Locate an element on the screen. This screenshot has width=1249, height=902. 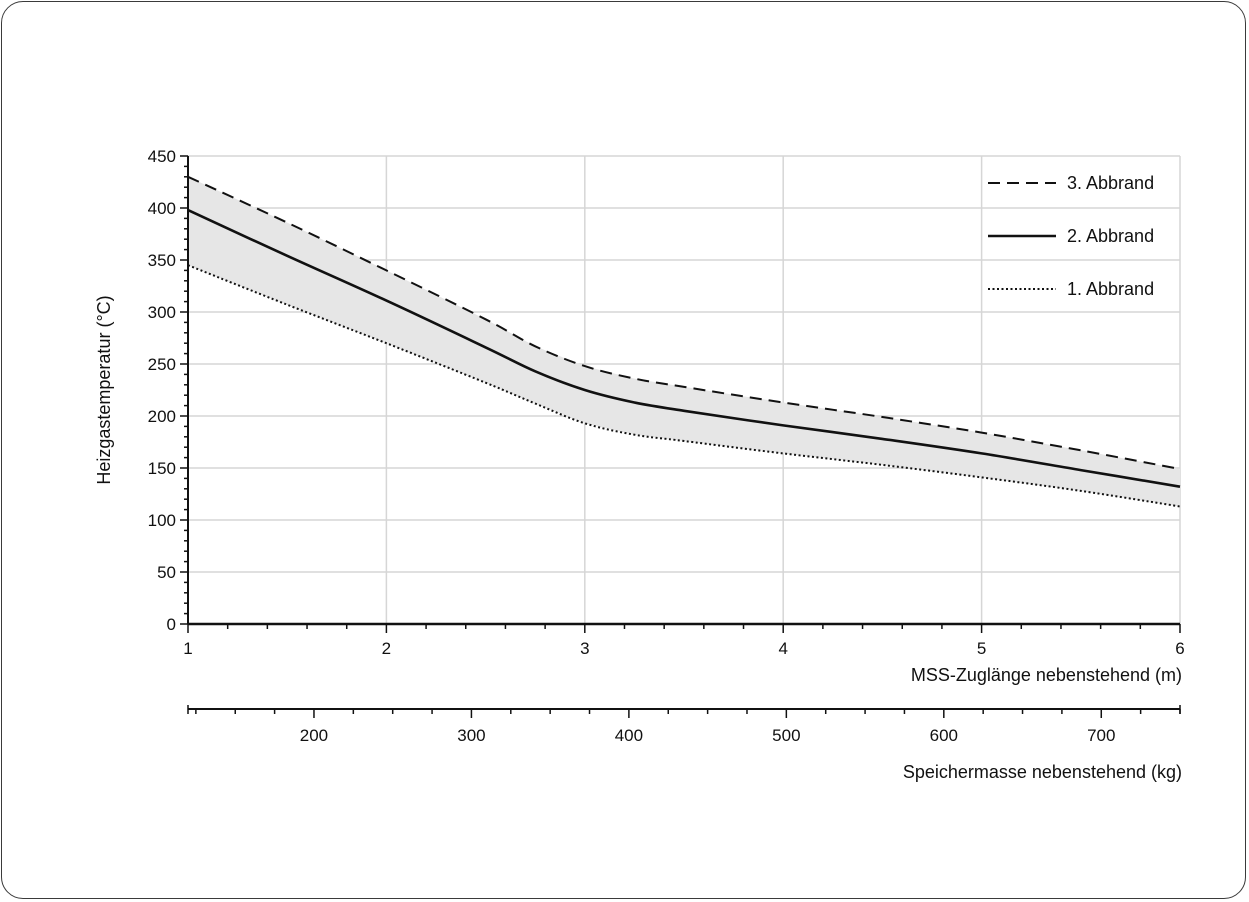
y-tick-label: 250 is located at coordinates (162, 364).